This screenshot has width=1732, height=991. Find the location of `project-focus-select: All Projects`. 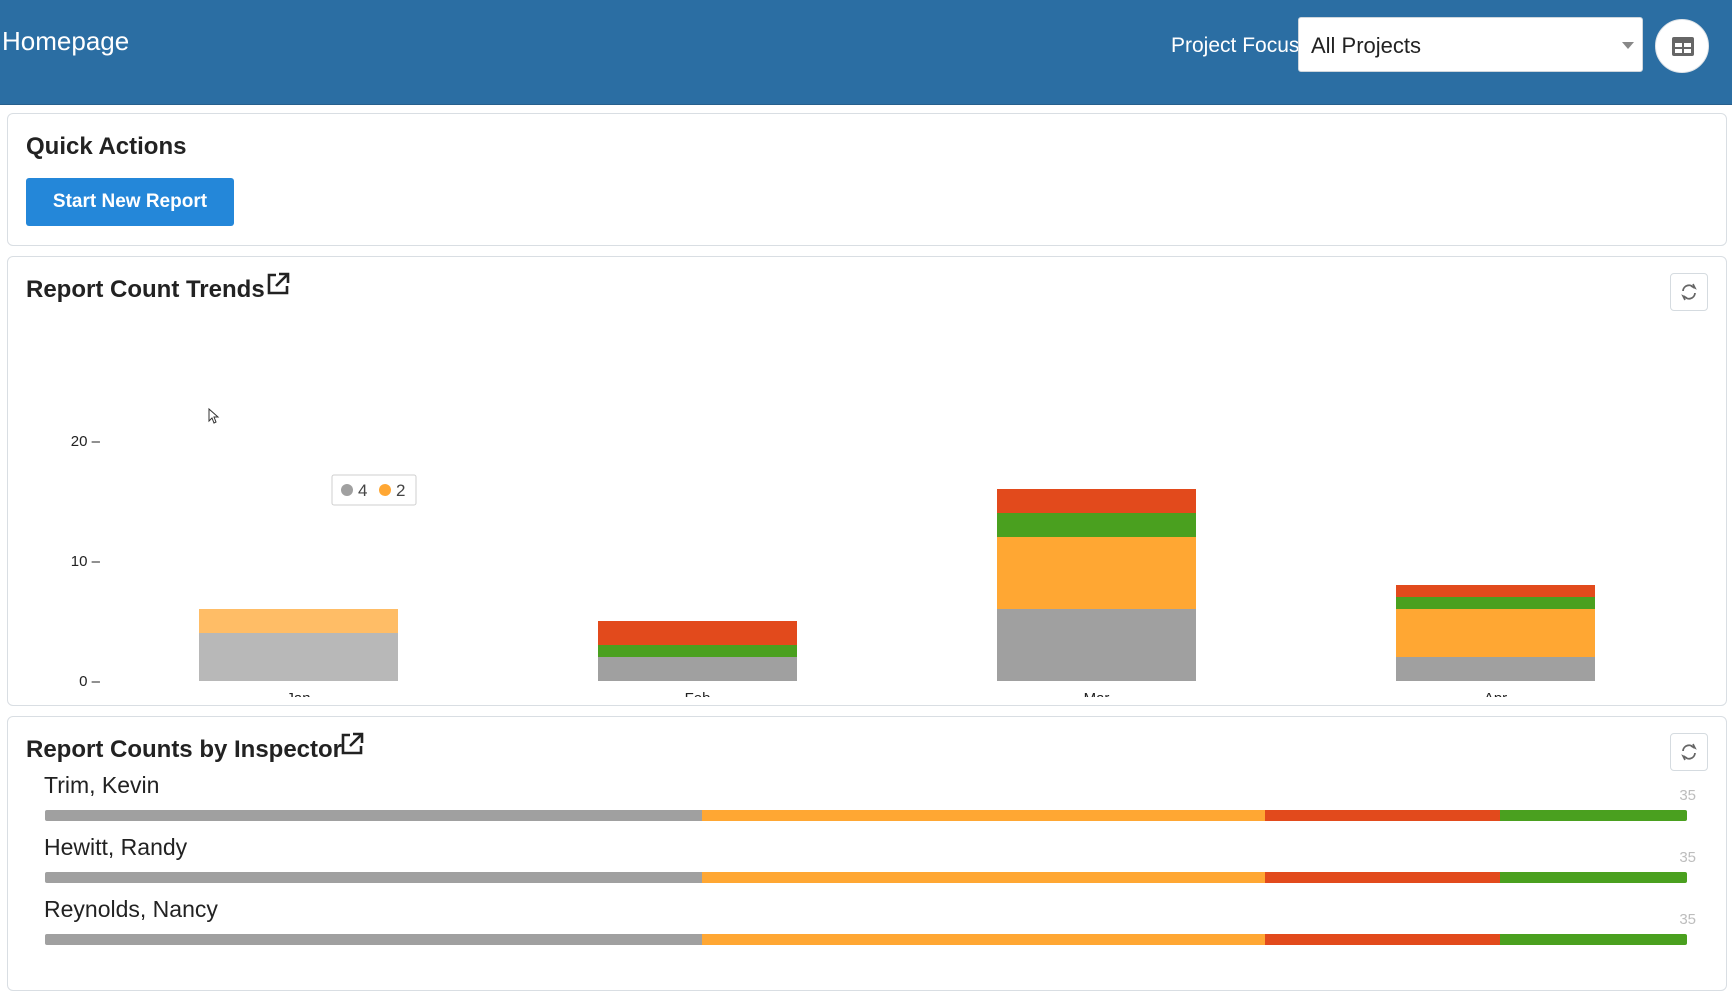

project-focus-select: All Projects is located at coordinates (1470, 44).